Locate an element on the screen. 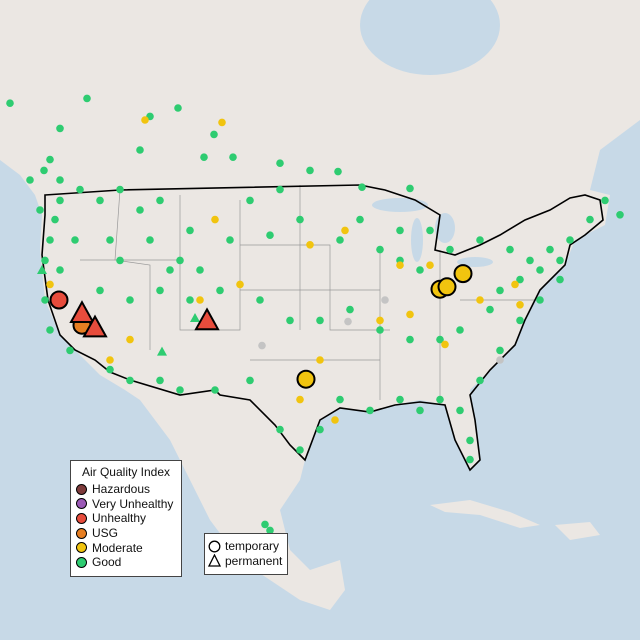  monitor-unhealthy-triangle is located at coordinates (207, 319).